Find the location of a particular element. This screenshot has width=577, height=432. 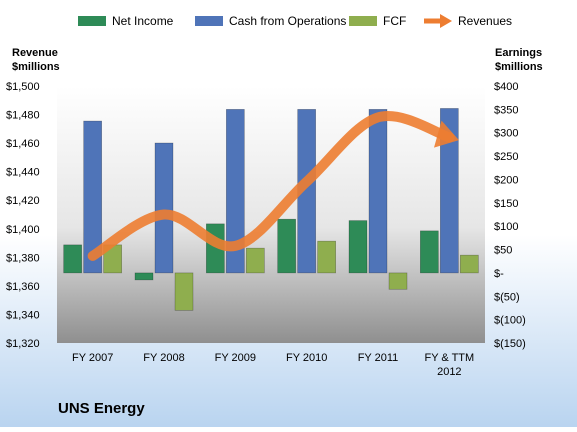

right-tick-label: $150 is located at coordinates (506, 204).